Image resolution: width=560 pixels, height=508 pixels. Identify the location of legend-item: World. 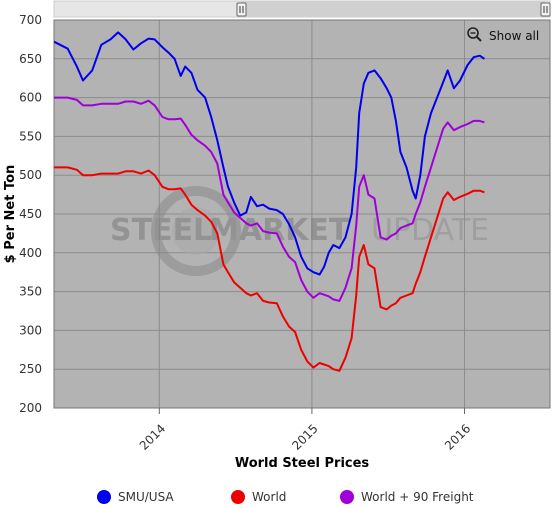
(258, 497).